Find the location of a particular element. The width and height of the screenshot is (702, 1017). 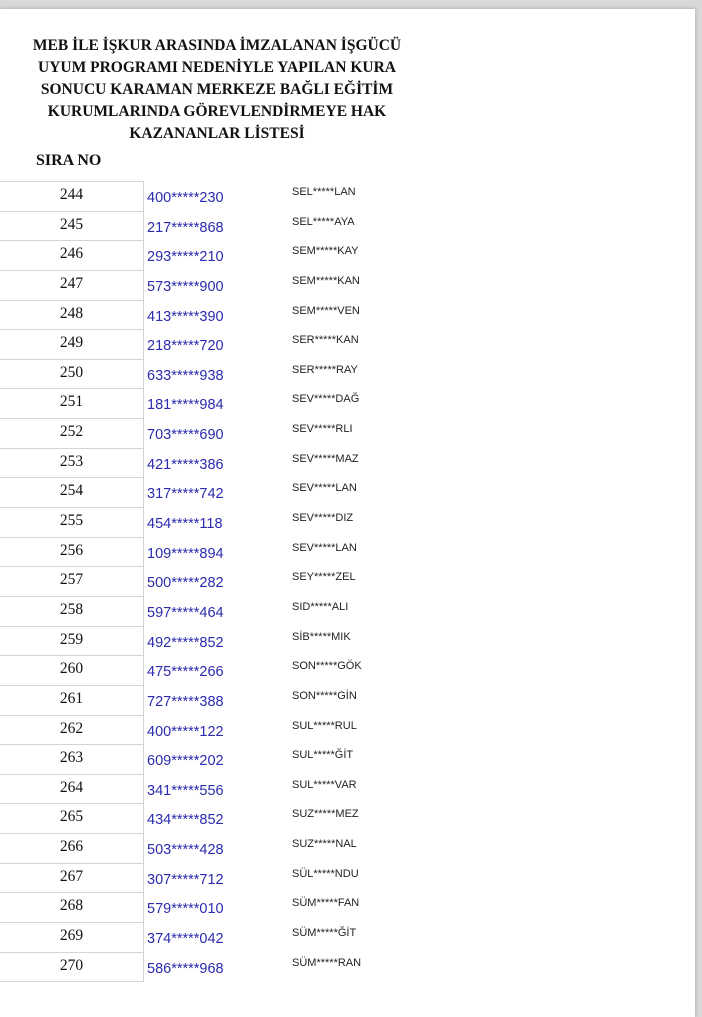

masked-id: 374*****042 is located at coordinates (185, 939).